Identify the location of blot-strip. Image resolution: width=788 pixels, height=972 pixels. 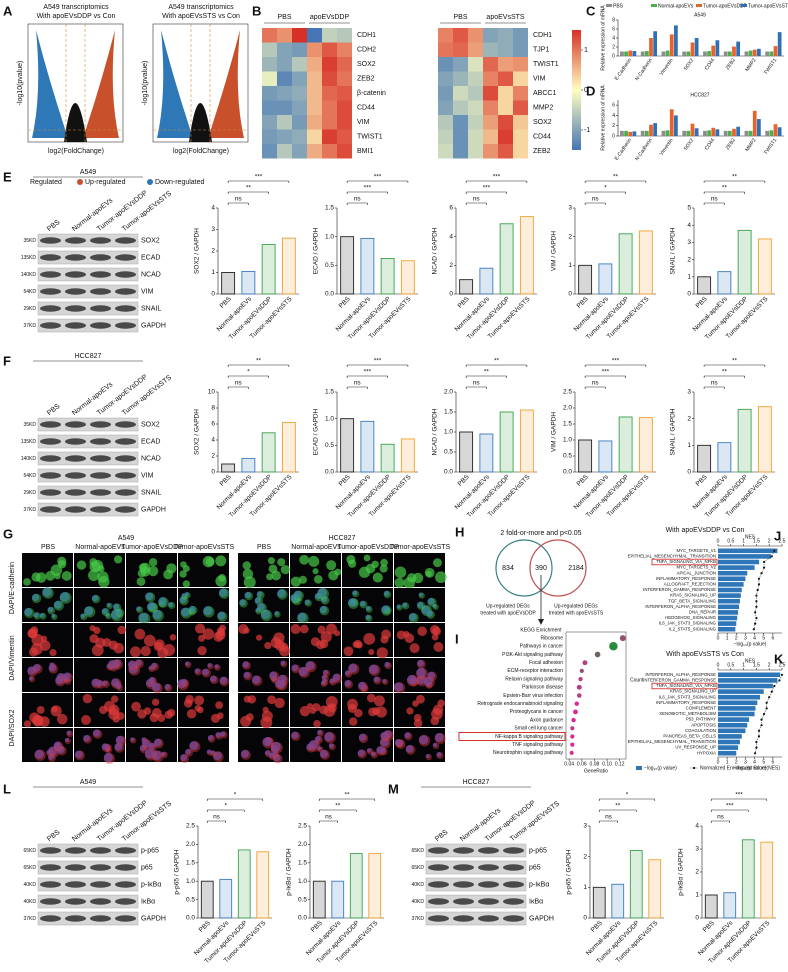
(476, 850).